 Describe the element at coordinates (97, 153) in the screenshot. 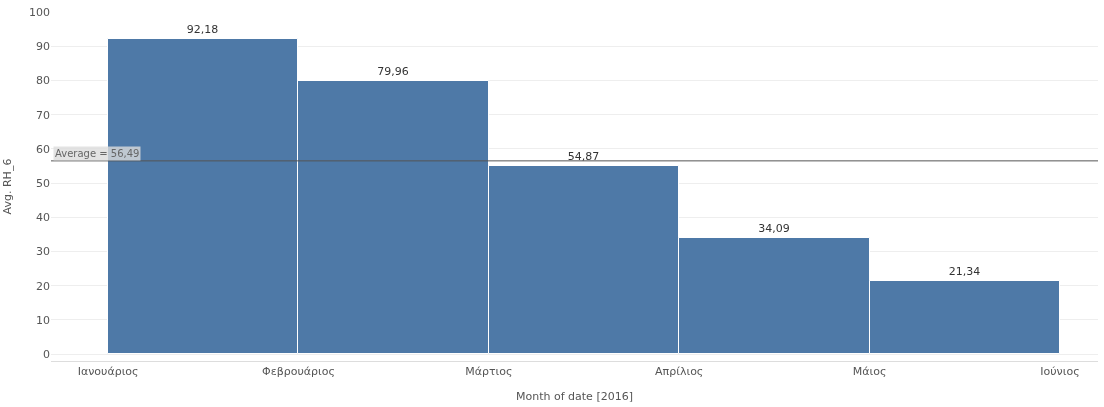

I see `ref-line-label: Average = 56,49` at that location.